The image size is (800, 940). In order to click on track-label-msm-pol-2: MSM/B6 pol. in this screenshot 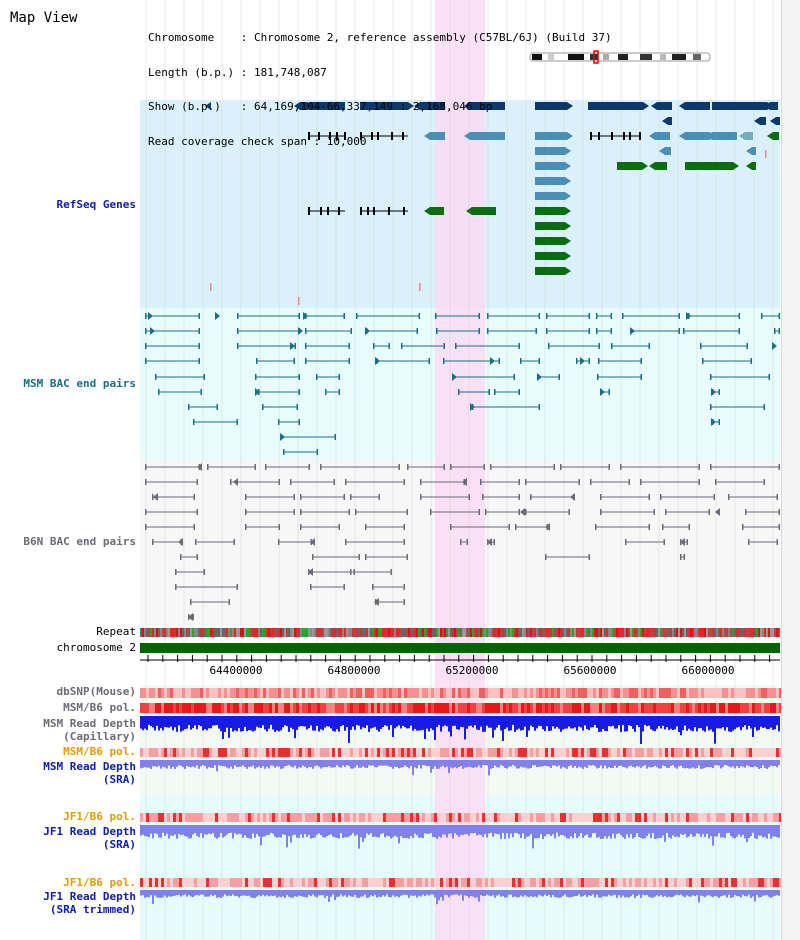, I will do `click(99, 751)`.